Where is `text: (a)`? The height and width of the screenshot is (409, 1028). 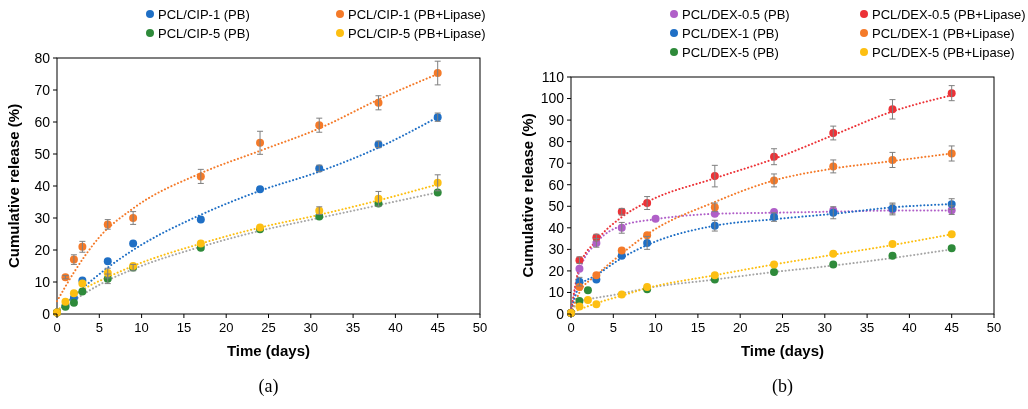
text: (a) is located at coordinates (268, 386).